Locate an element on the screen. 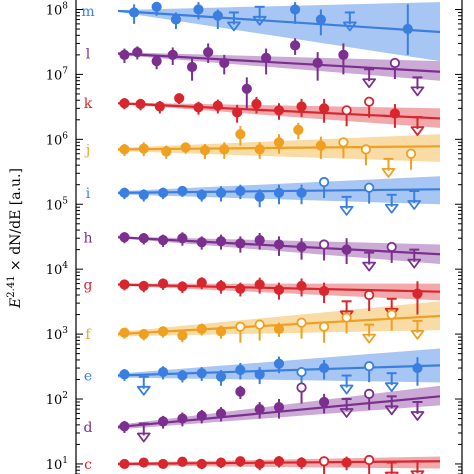 The height and width of the screenshot is (474, 474). series-label-k: k is located at coordinates (88, 104).